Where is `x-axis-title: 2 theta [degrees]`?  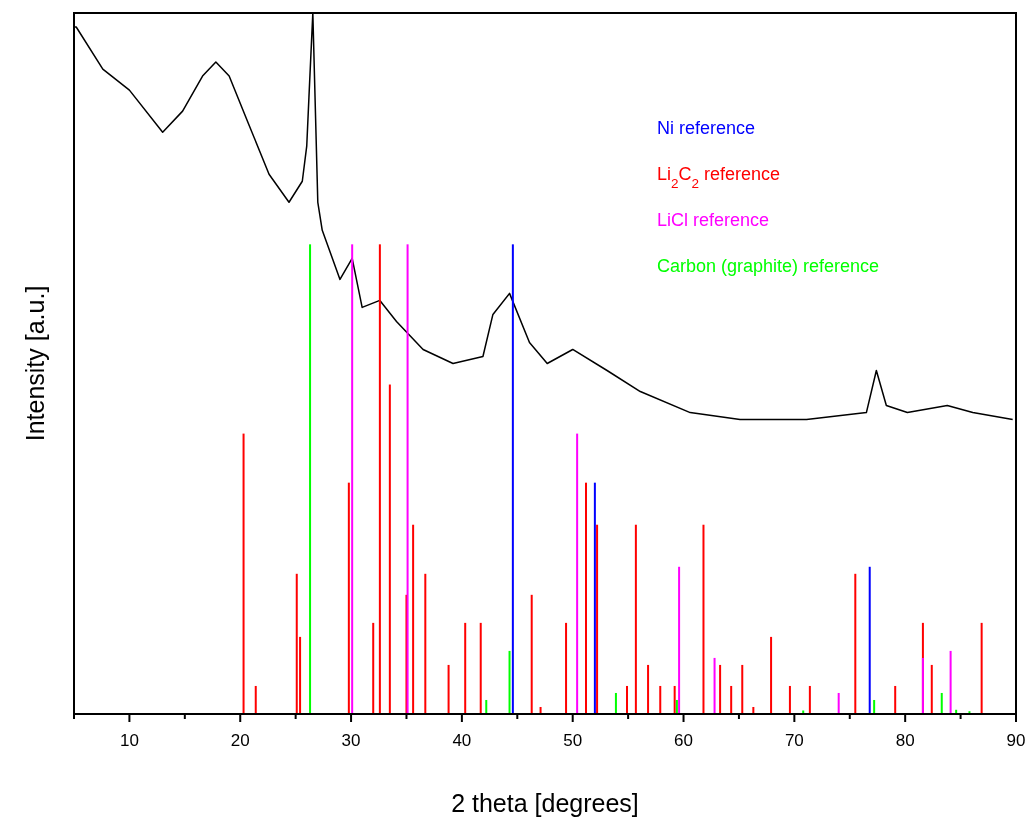 x-axis-title: 2 theta [degrees] is located at coordinates (545, 803).